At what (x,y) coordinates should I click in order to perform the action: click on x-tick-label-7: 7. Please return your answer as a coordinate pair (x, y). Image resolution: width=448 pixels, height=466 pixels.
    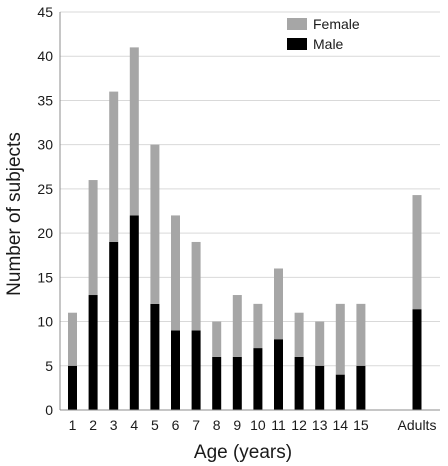
    Looking at the image, I should click on (196, 425).